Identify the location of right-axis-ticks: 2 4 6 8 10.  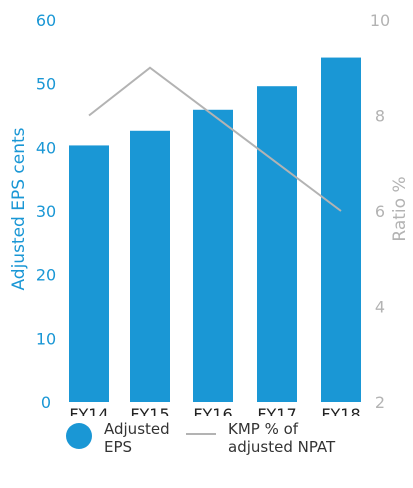
(380, 211).